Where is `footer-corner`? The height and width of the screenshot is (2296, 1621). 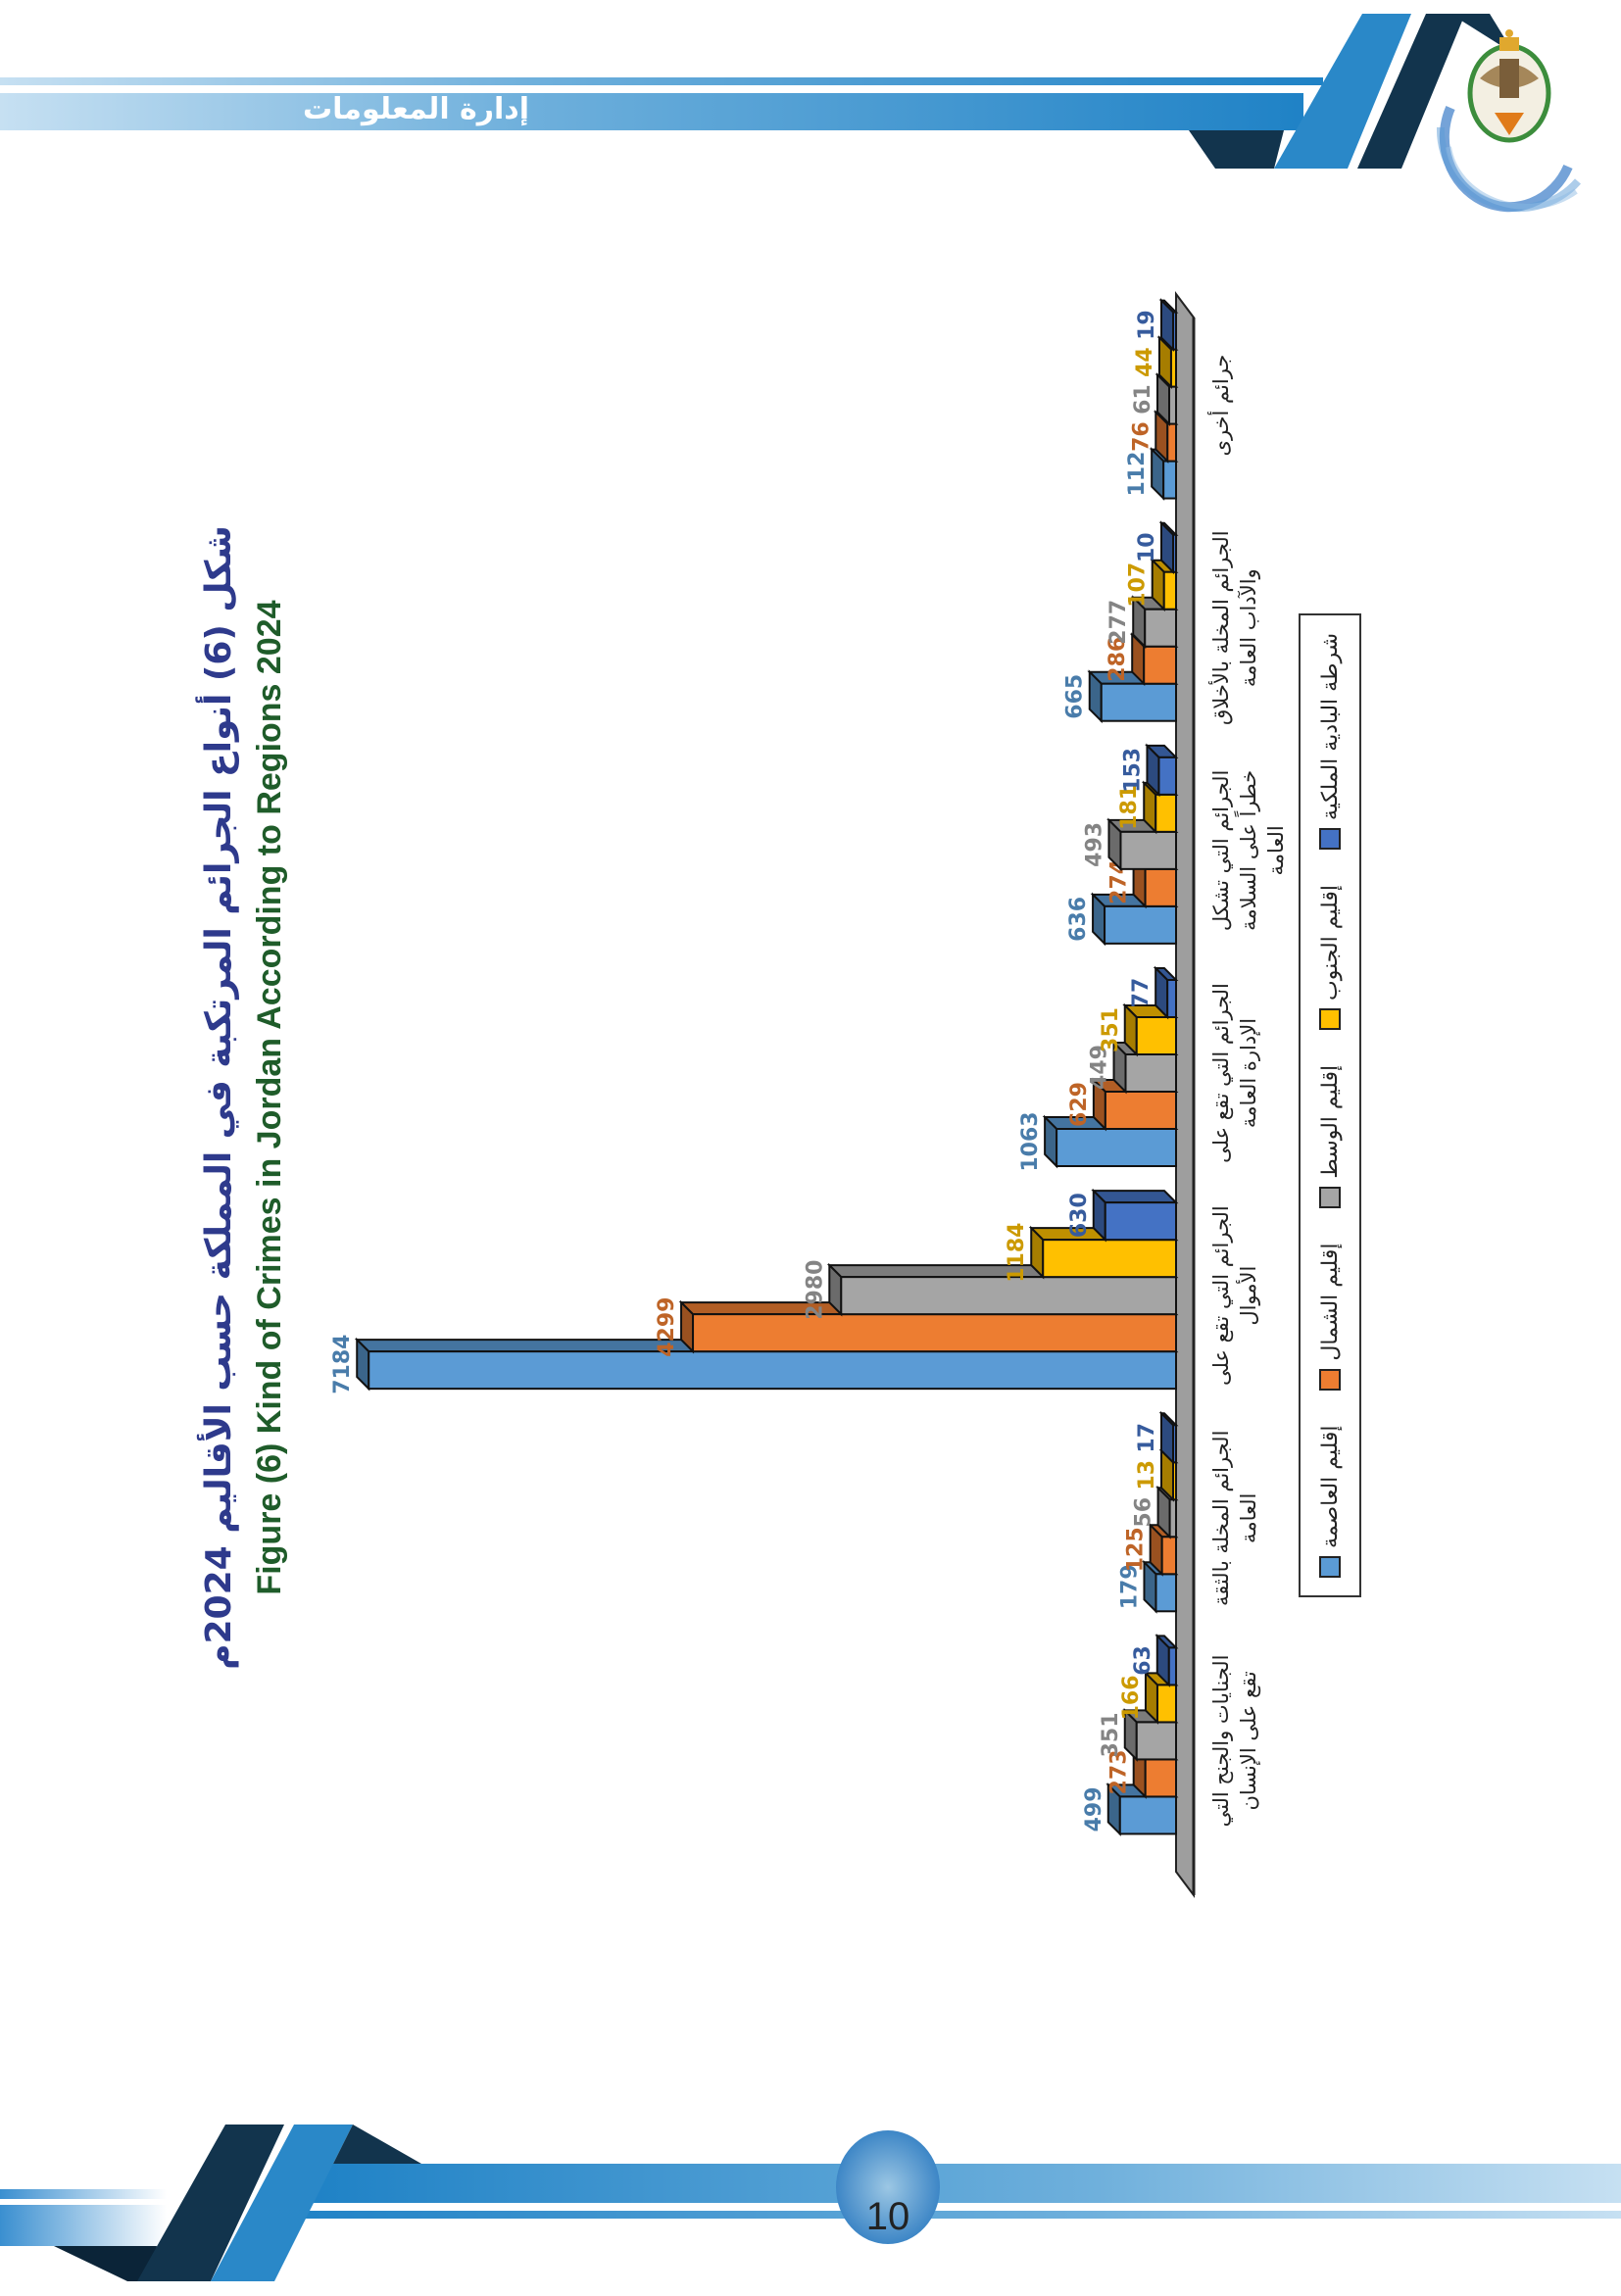 footer-corner is located at coordinates (377, 2144).